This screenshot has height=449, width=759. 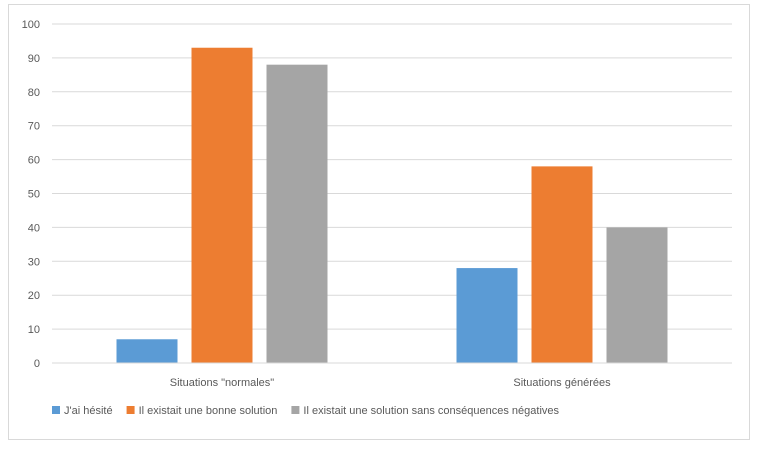 What do you see at coordinates (34, 228) in the screenshot?
I see `y-tick-label: 40` at bounding box center [34, 228].